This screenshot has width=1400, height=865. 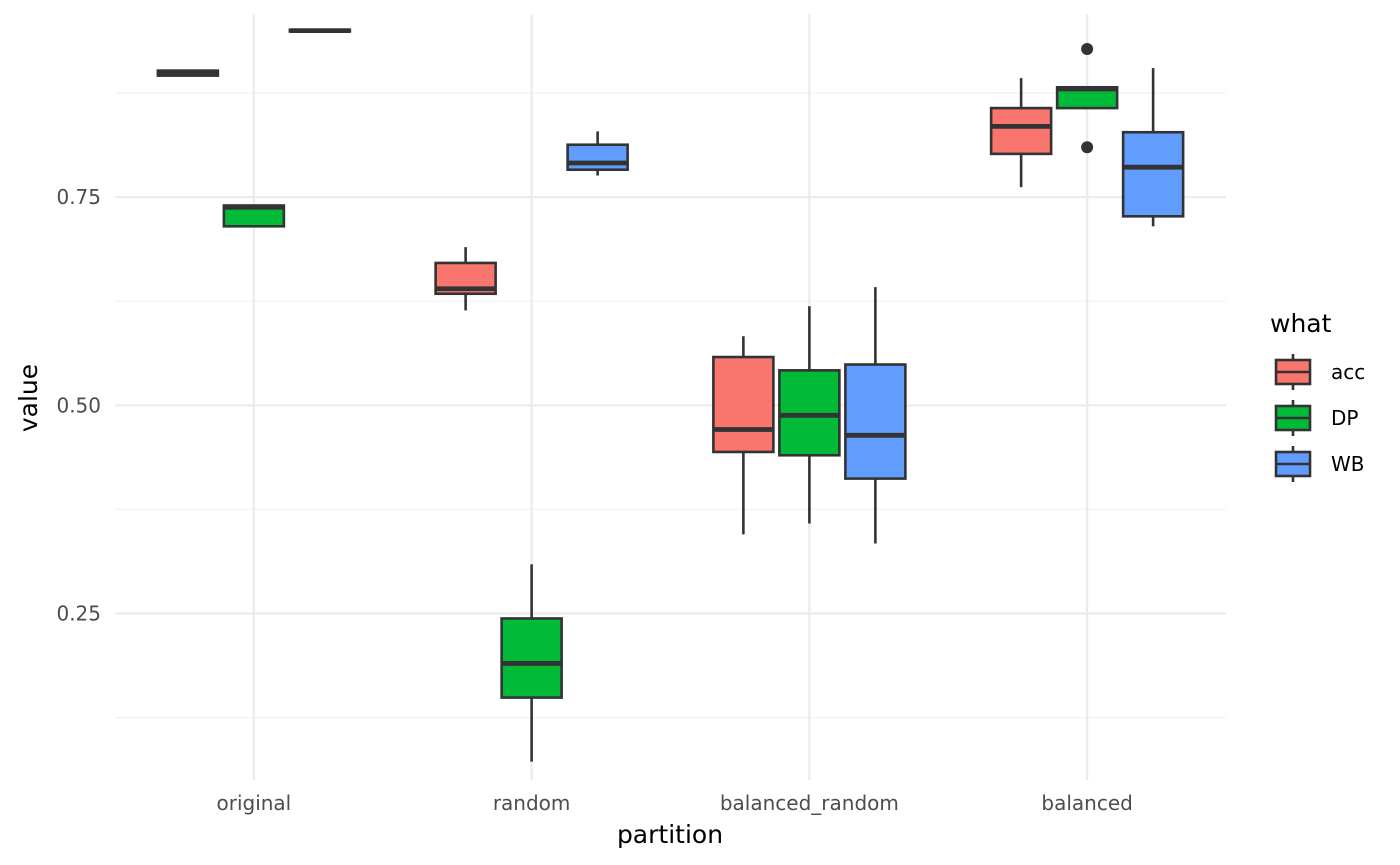 I want to click on legend-item-WB: WB, so click(x=1319, y=464).